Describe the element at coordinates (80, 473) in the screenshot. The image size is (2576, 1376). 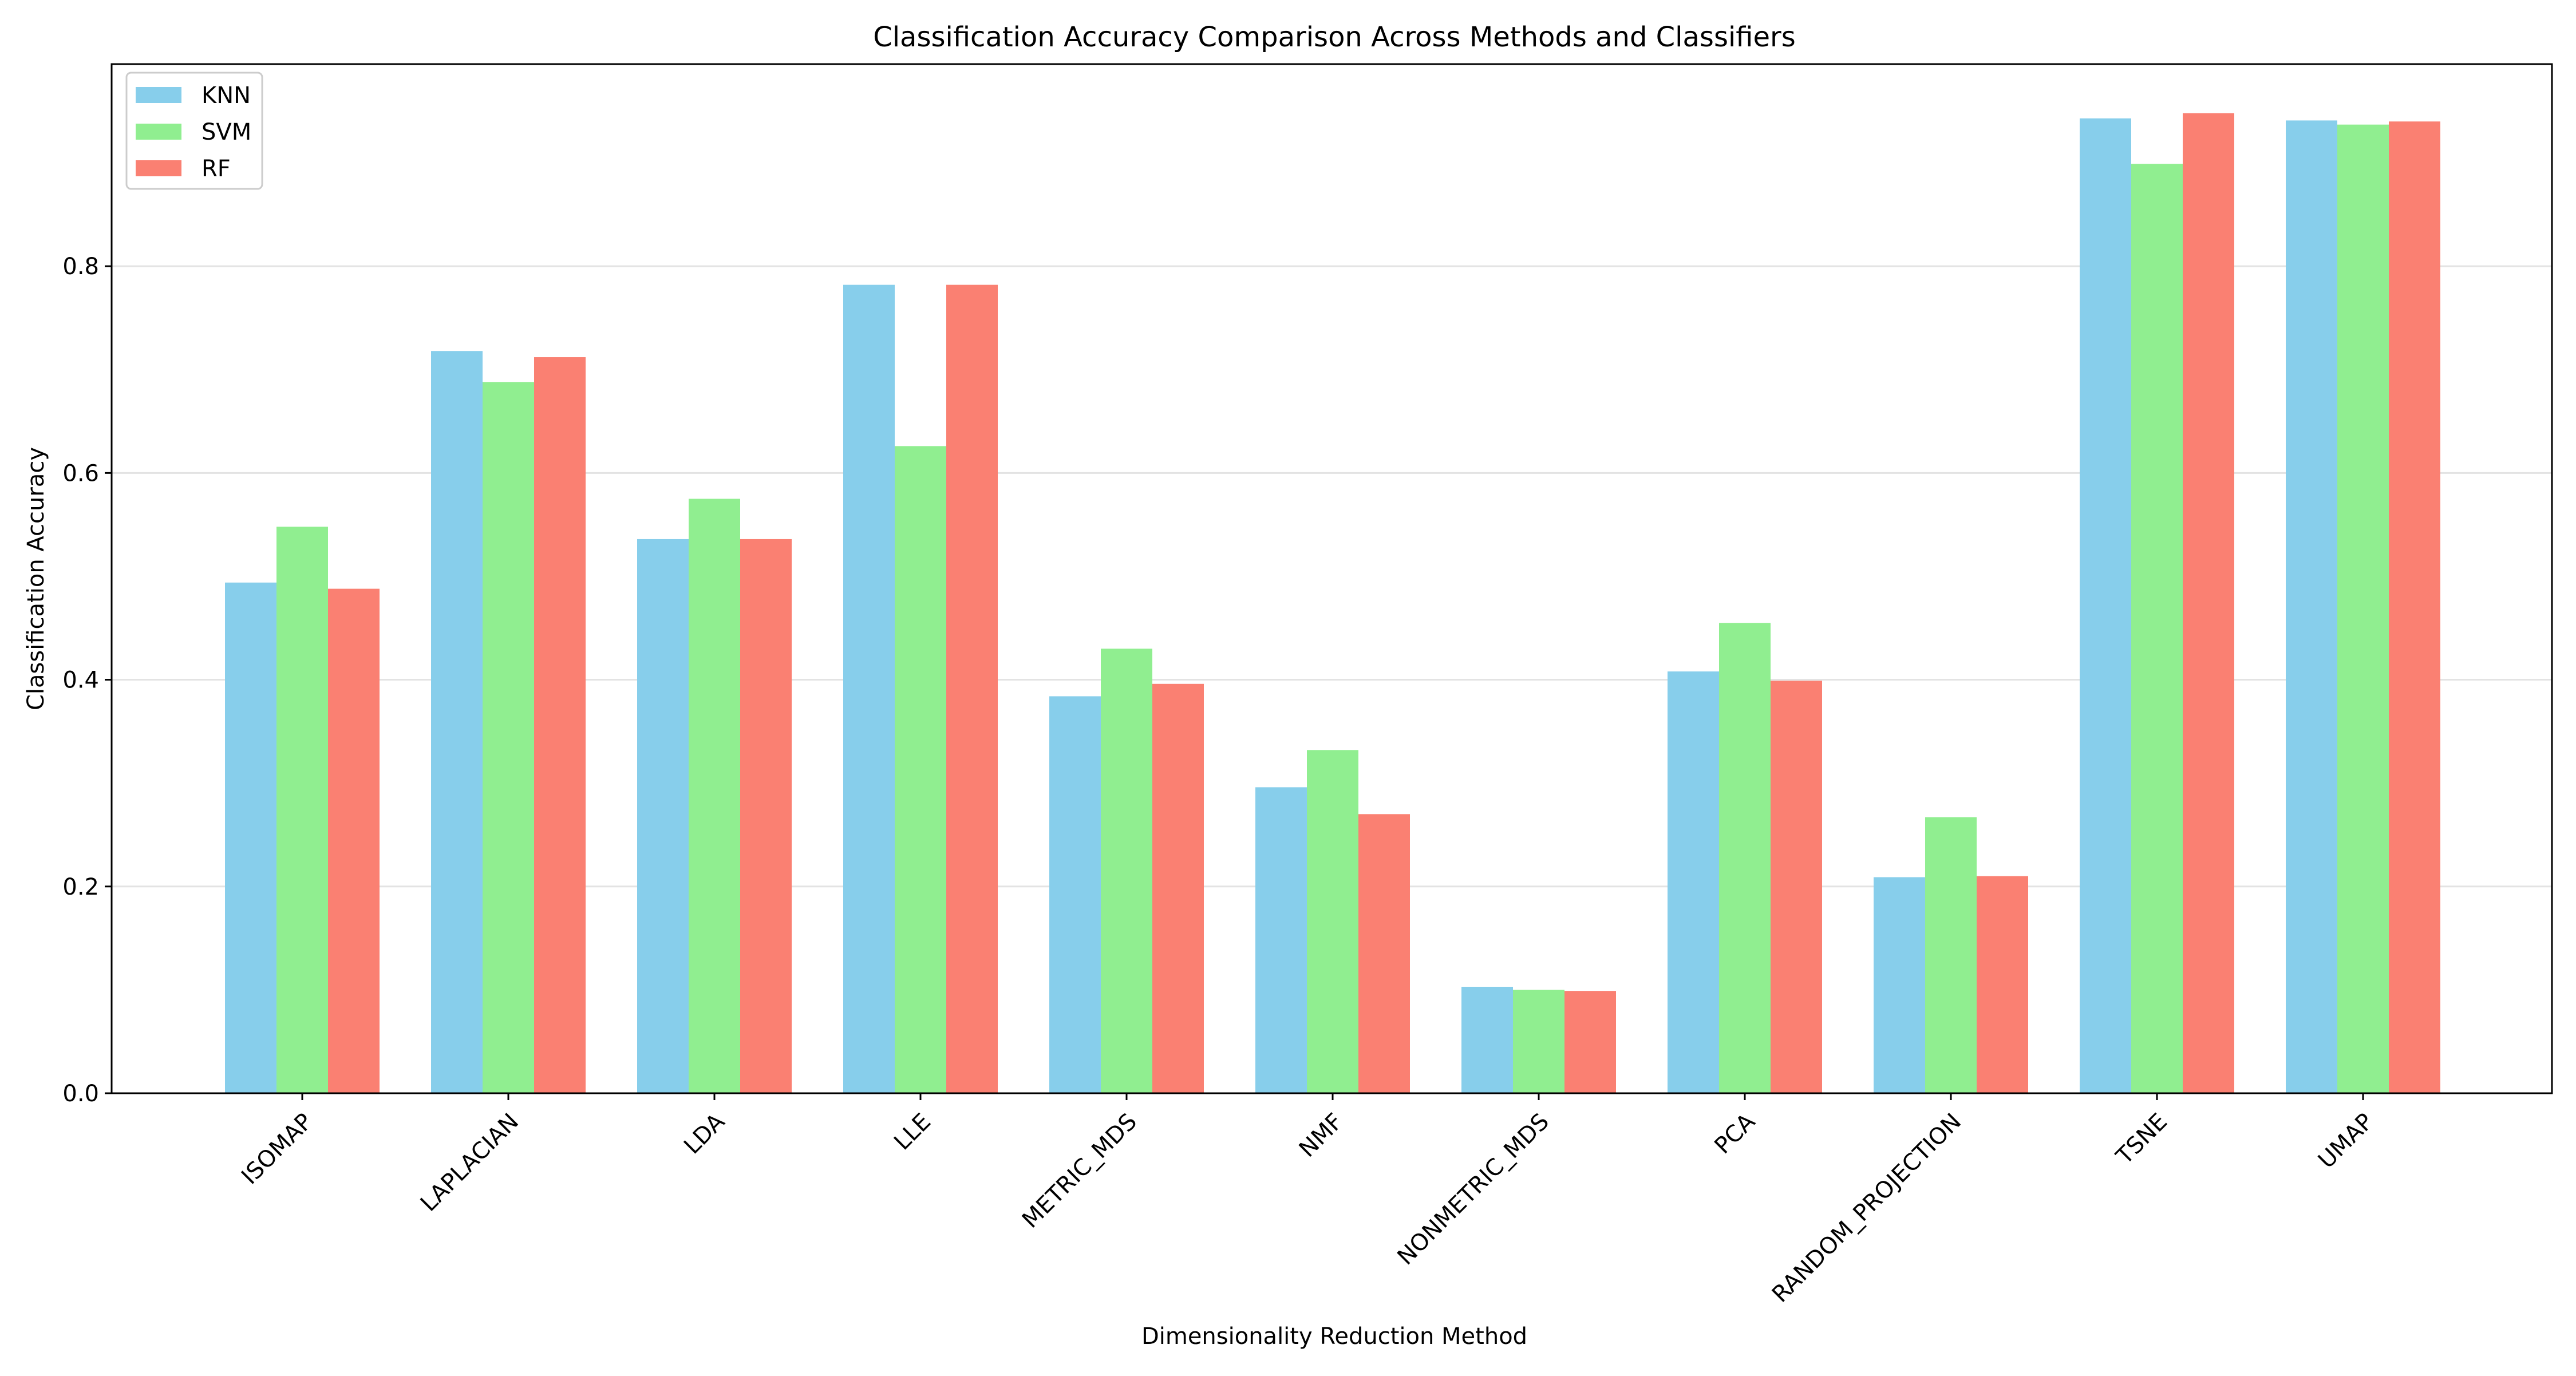
I see `y-tick-label: 0.6` at that location.